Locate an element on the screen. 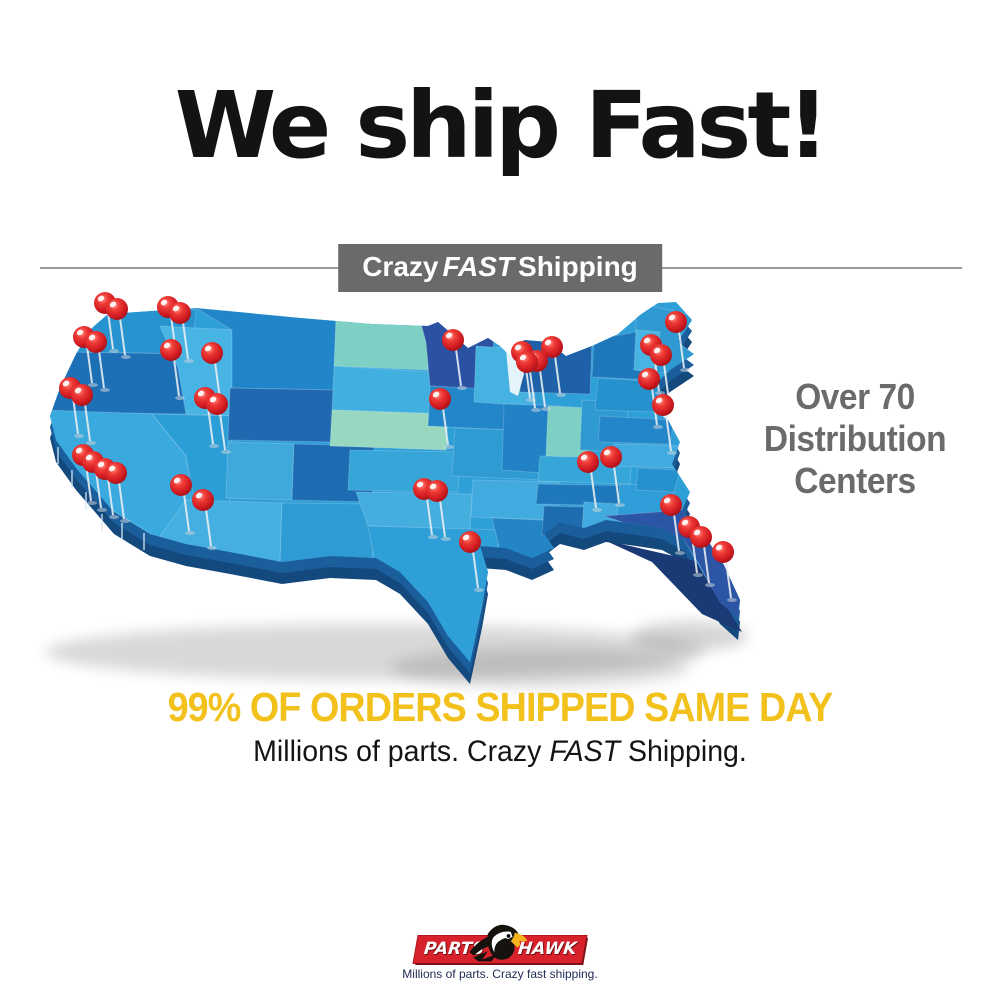 This screenshot has width=1000, height=1000. badge-text-suffix: Shipping is located at coordinates (578, 266).